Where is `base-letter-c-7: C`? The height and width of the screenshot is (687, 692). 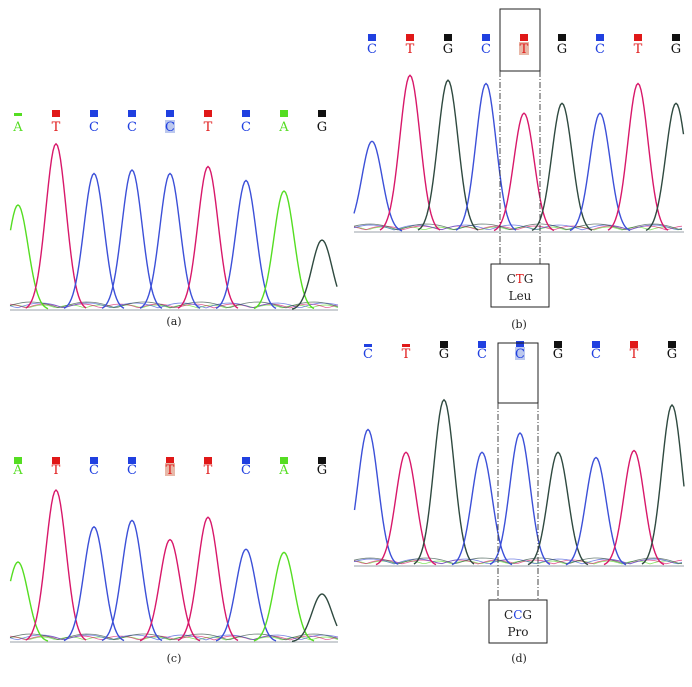
base-letter-c-7: C is located at coordinates (246, 470).